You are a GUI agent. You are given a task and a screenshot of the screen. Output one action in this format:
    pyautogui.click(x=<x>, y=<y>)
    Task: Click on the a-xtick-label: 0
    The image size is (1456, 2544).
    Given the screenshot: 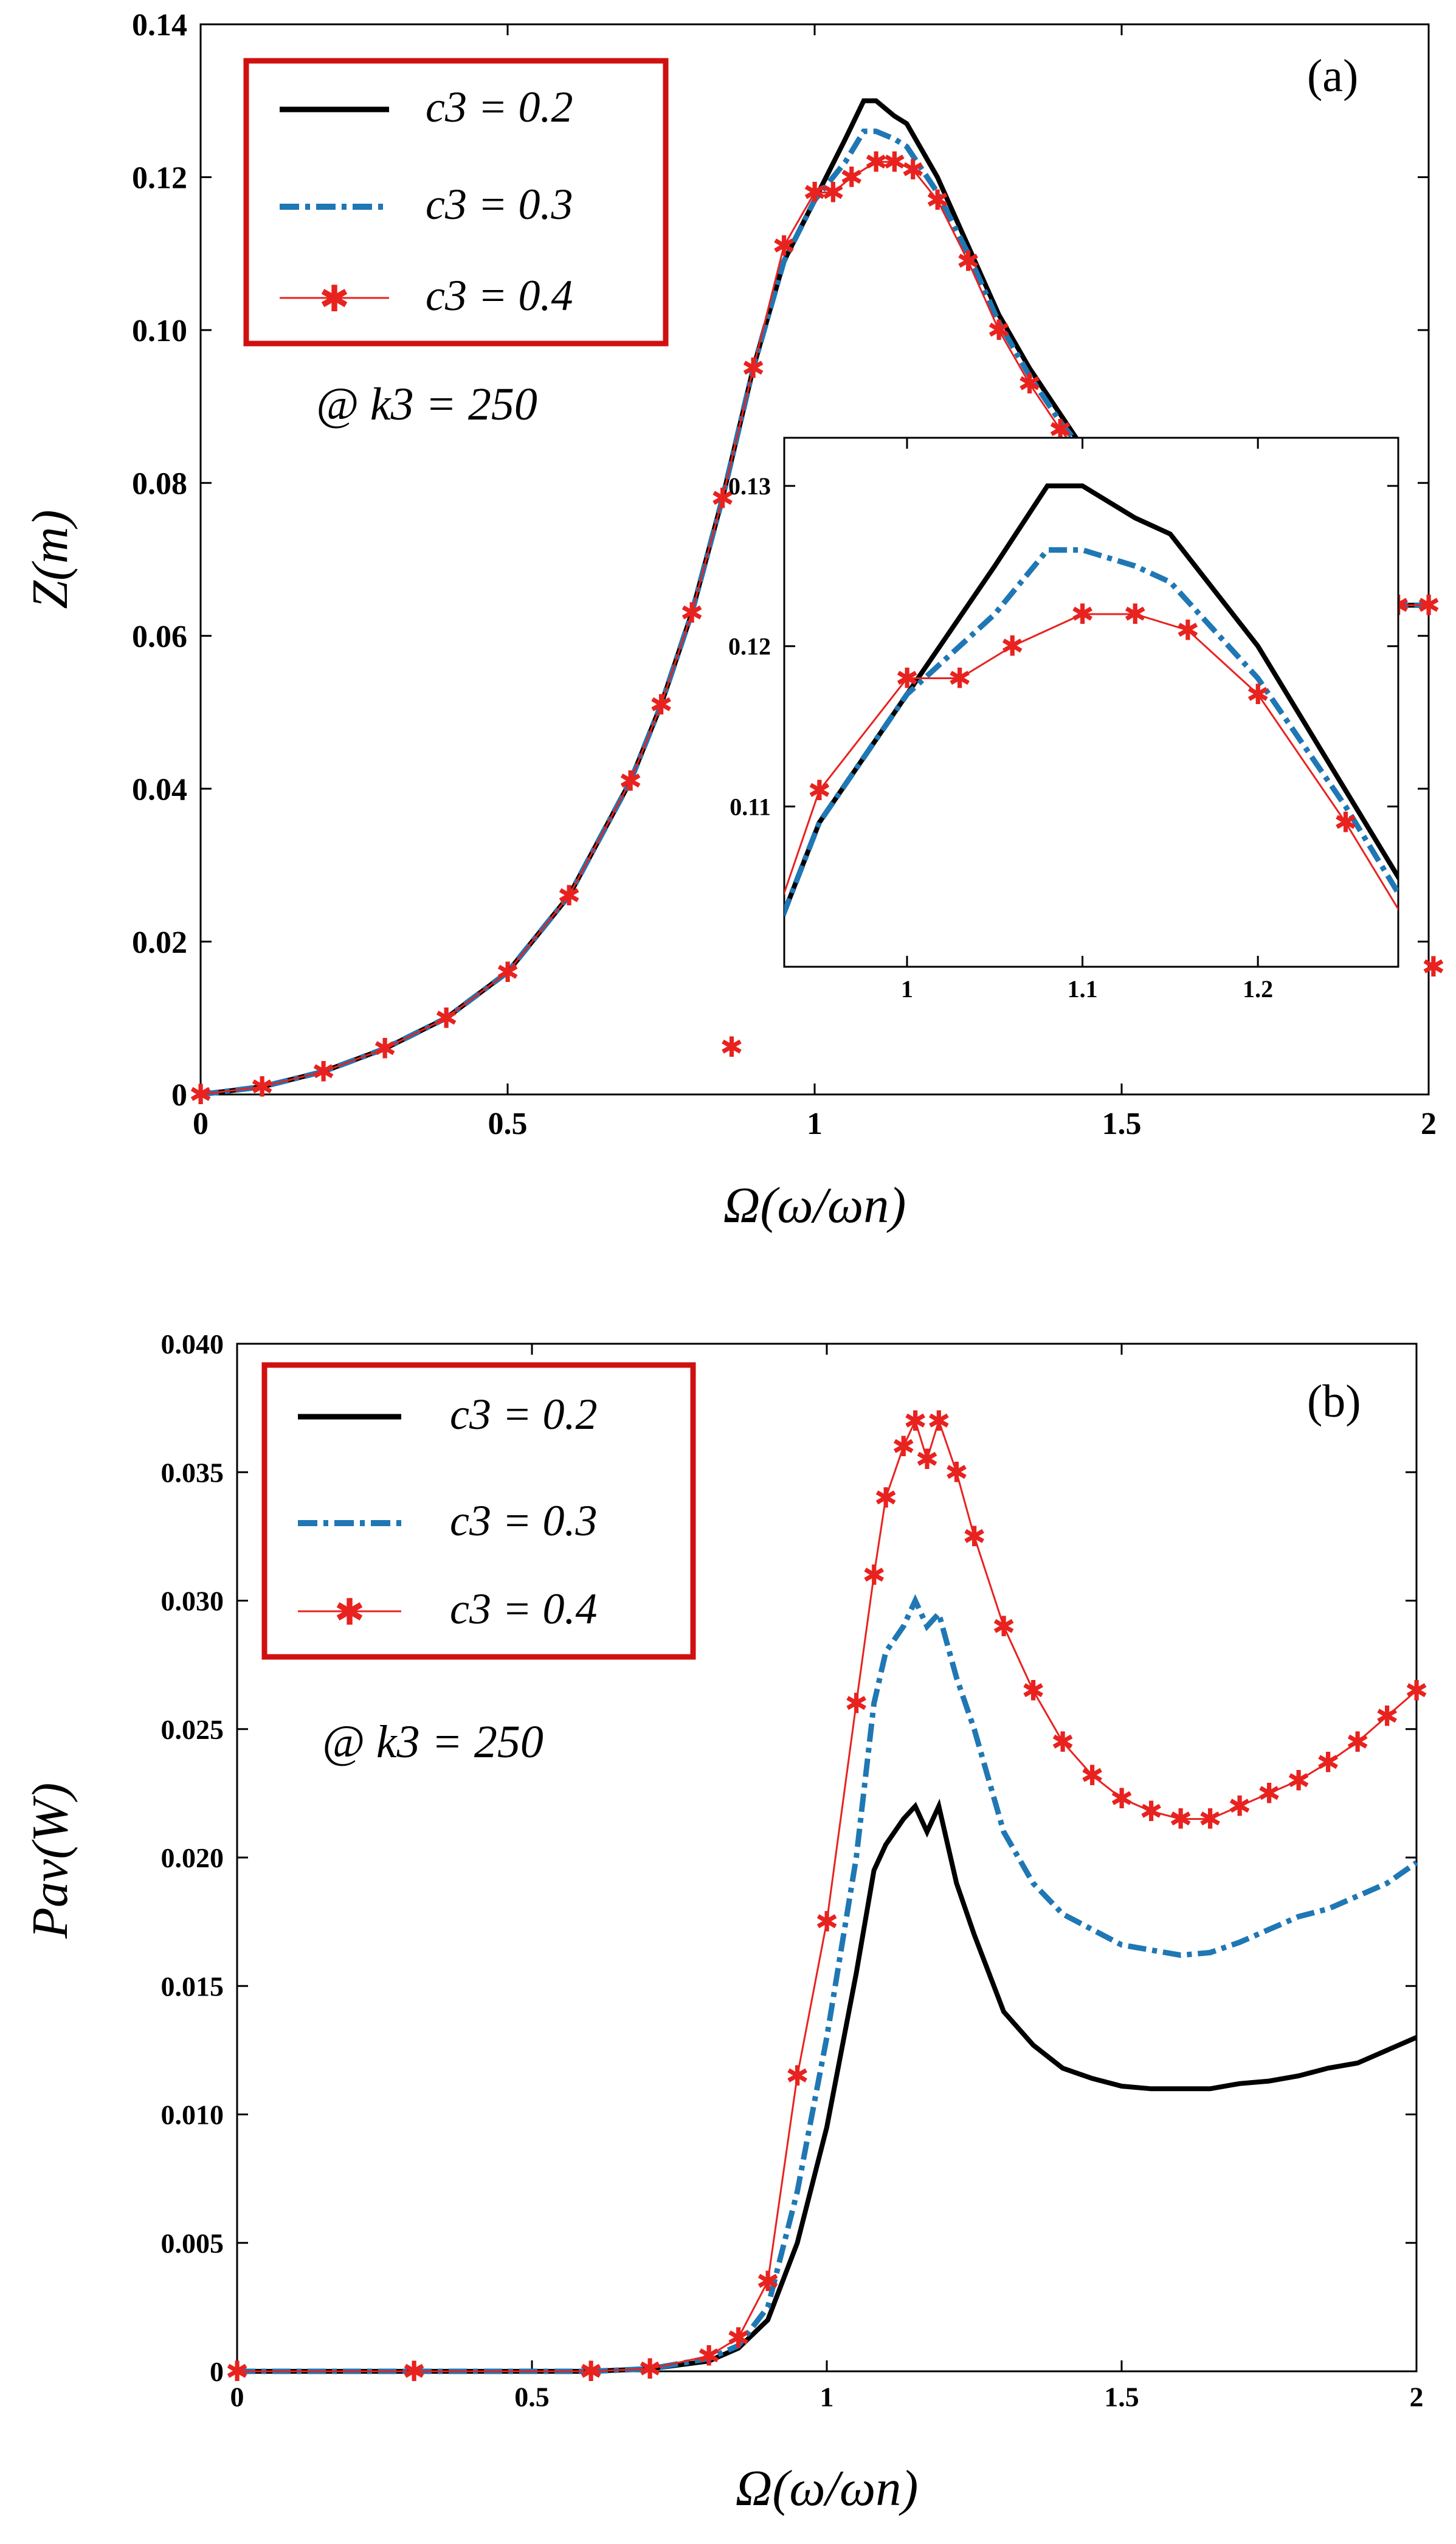 What is the action you would take?
    pyautogui.click(x=201, y=1124)
    